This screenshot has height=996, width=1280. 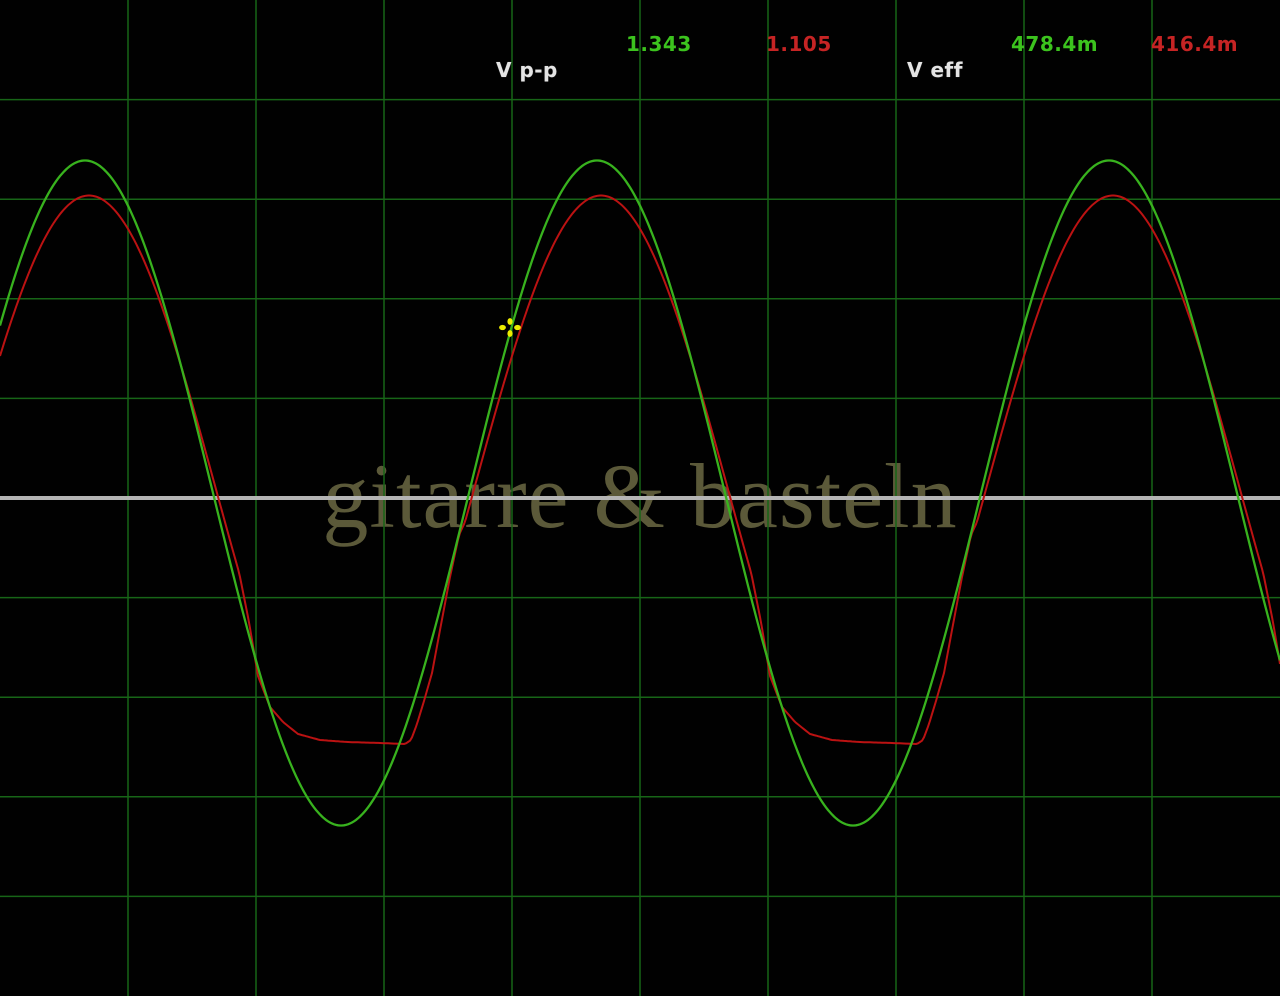 What do you see at coordinates (799, 44) in the screenshot?
I see `vpp-value-ch2: 1.105` at bounding box center [799, 44].